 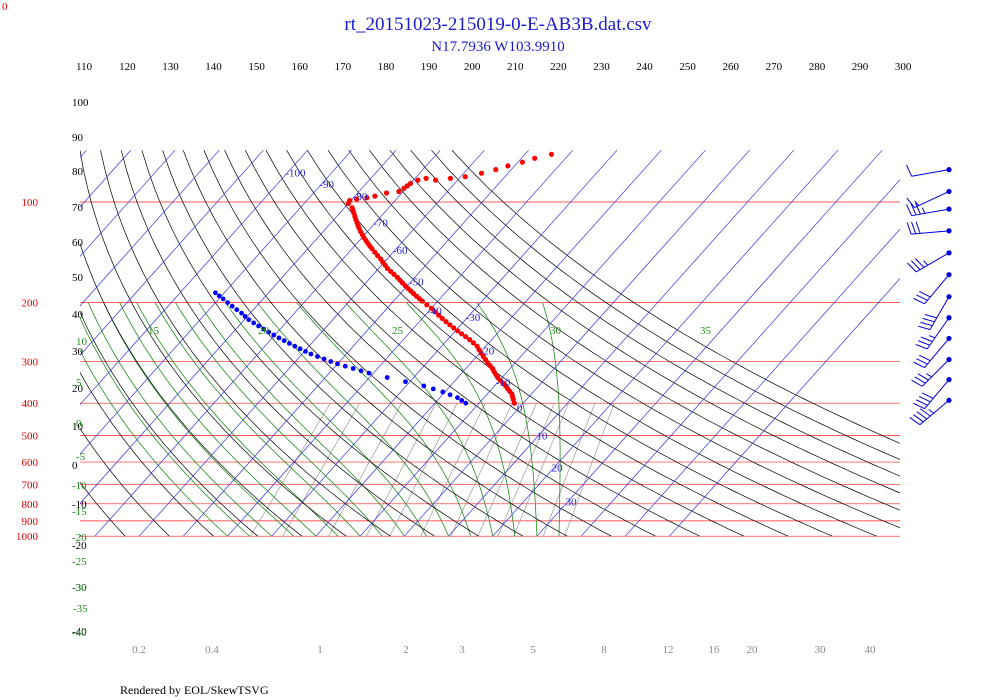 I want to click on isotherm-label: -10, so click(x=503, y=383).